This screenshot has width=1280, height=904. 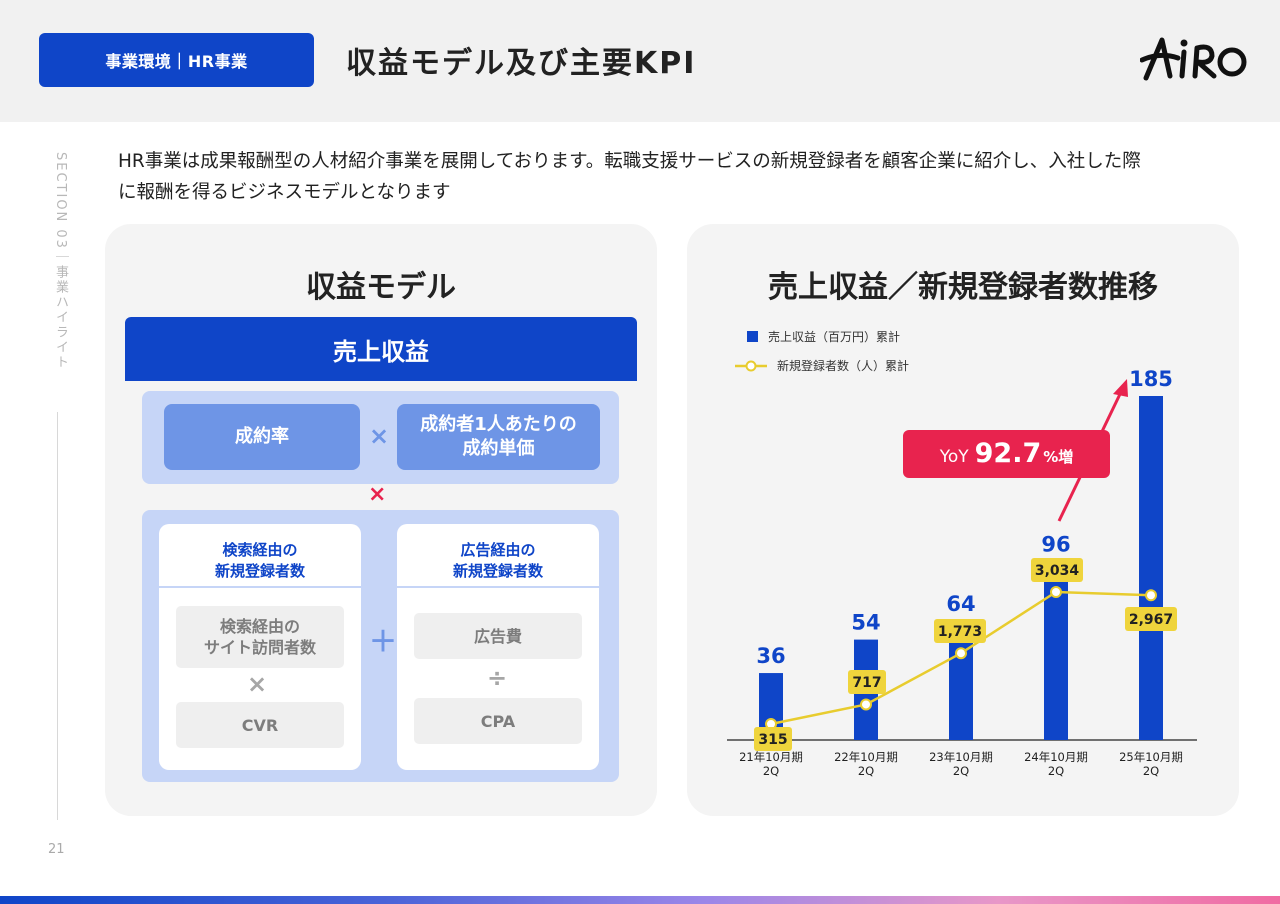 What do you see at coordinates (383, 641) in the screenshot?
I see `plus-icon: ＋` at bounding box center [383, 641].